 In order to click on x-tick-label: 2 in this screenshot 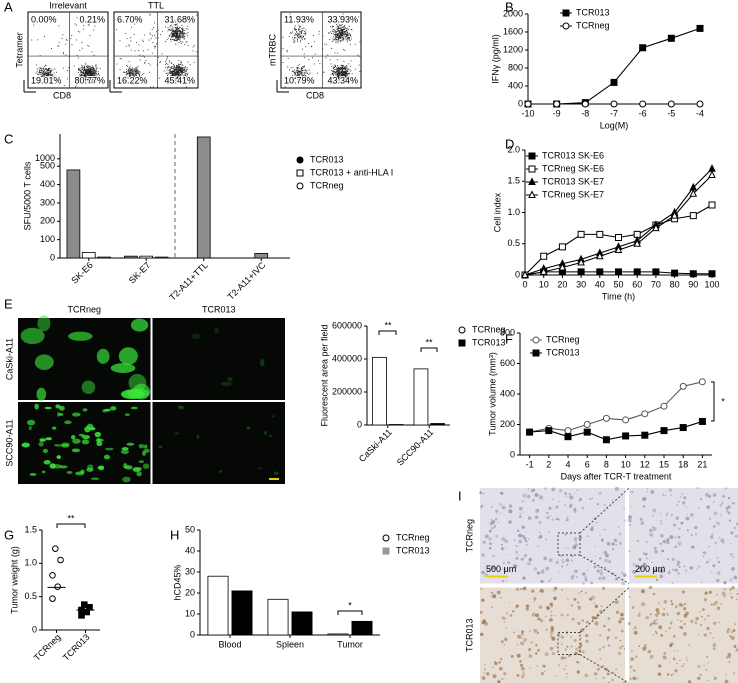, I will do `click(548, 464)`.